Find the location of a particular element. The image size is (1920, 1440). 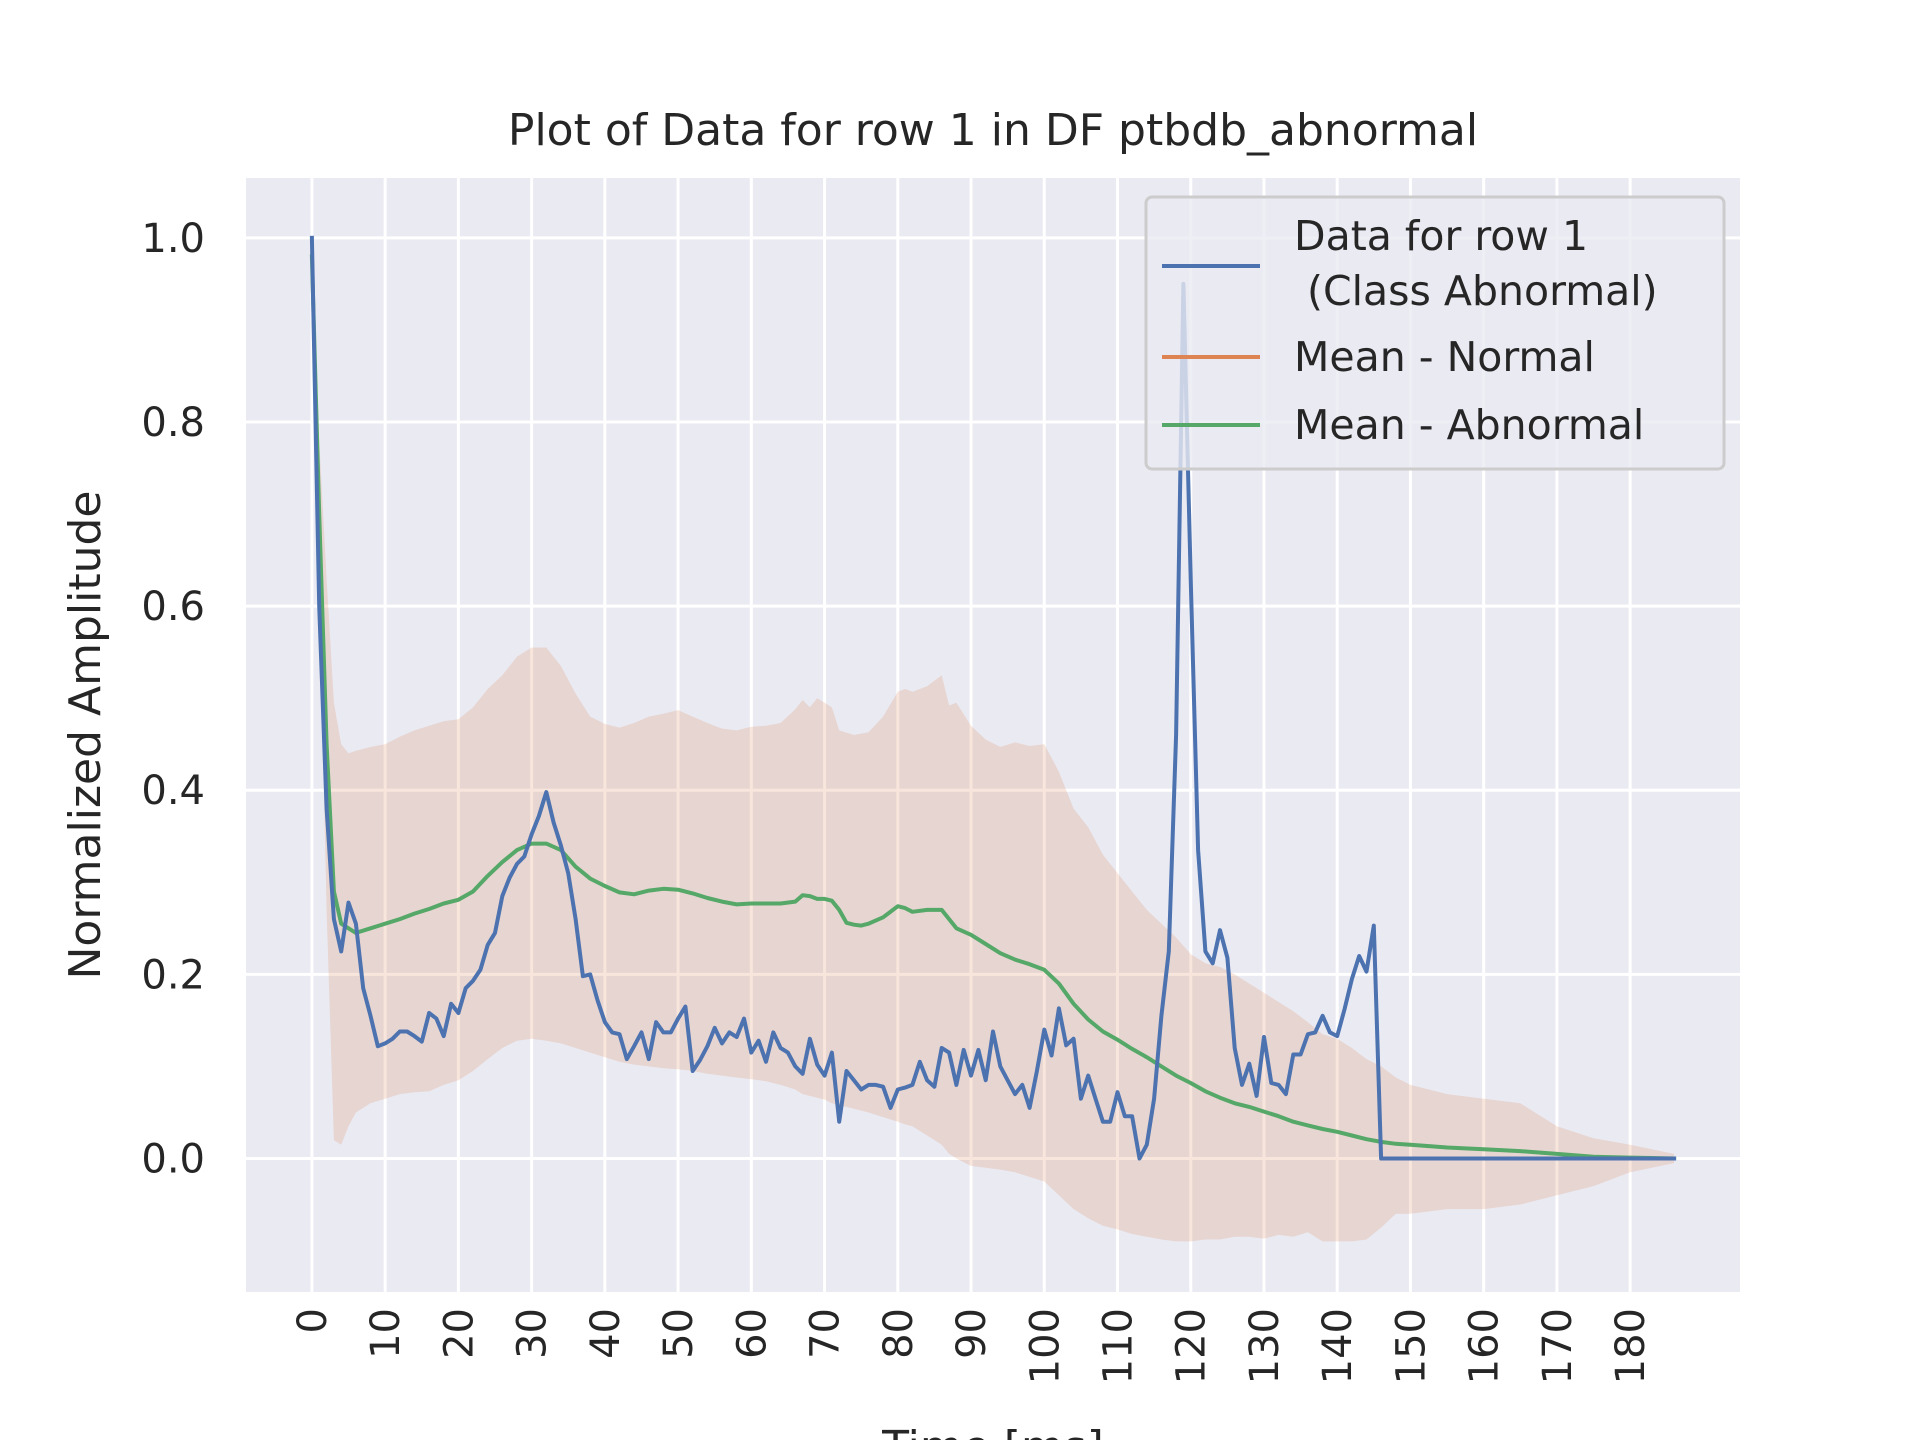

x-tick-label-17: 170 is located at coordinates (1558, 1346).